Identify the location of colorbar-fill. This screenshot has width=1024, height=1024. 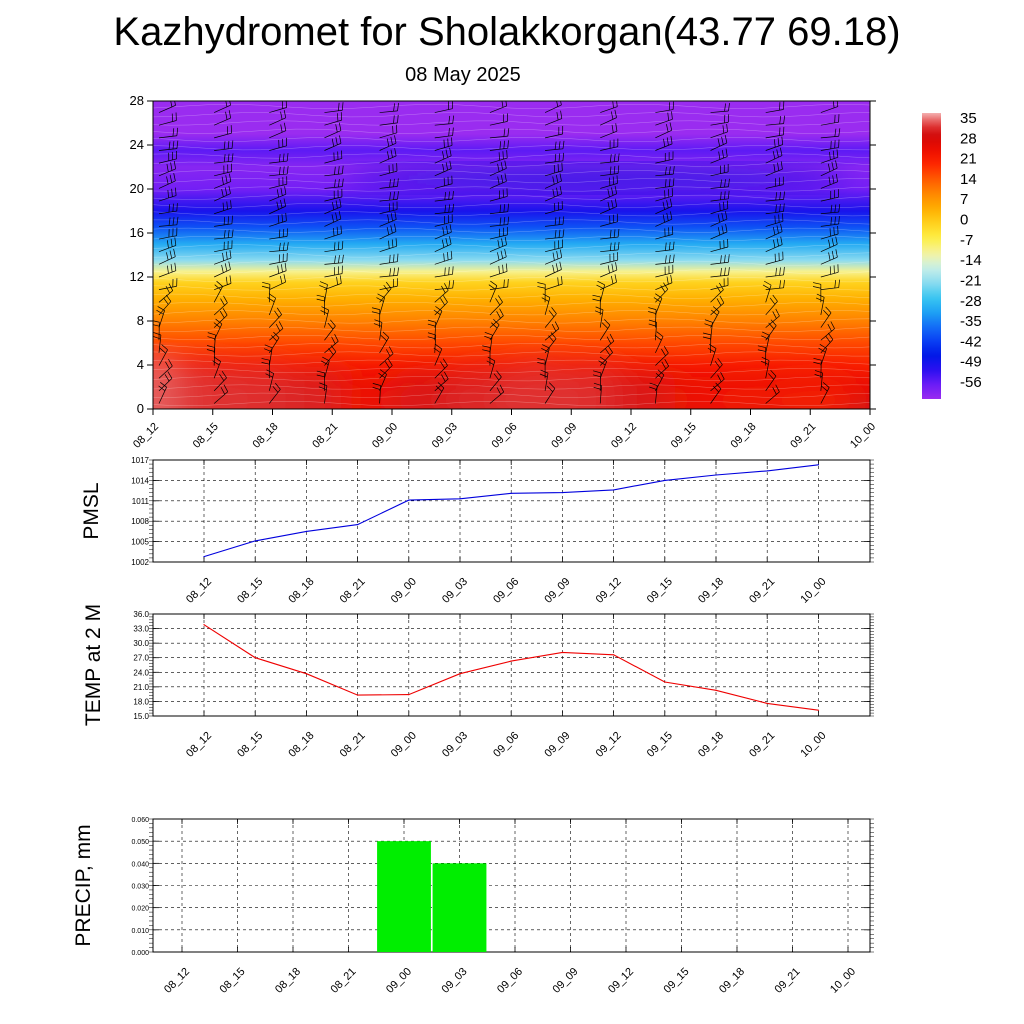
(931, 256).